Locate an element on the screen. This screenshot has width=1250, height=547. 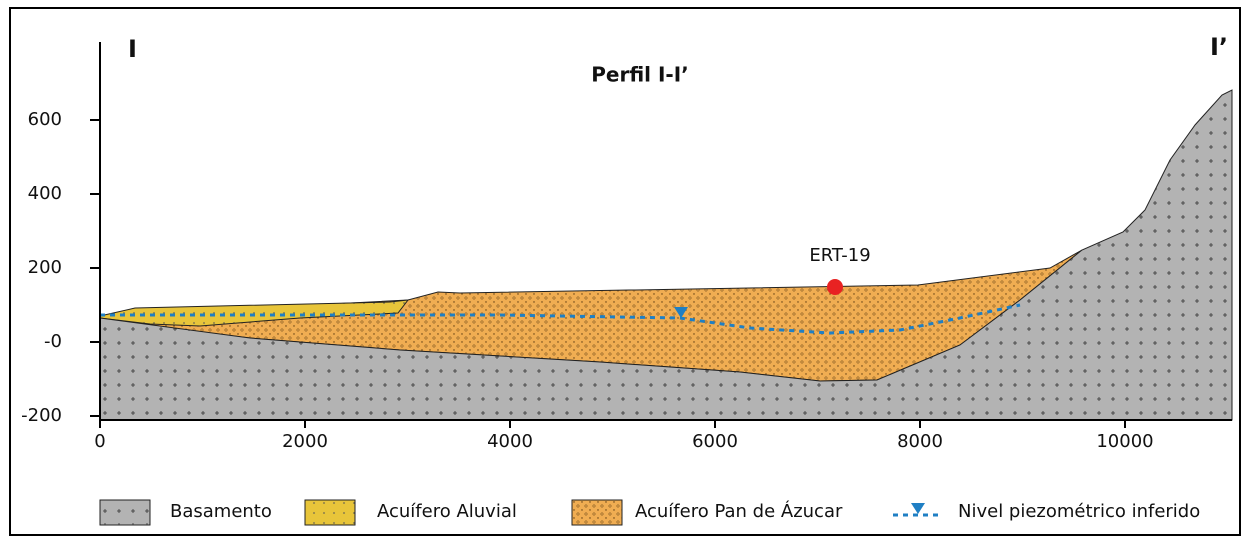
x-tick-label: 10000 is located at coordinates (1124, 441).